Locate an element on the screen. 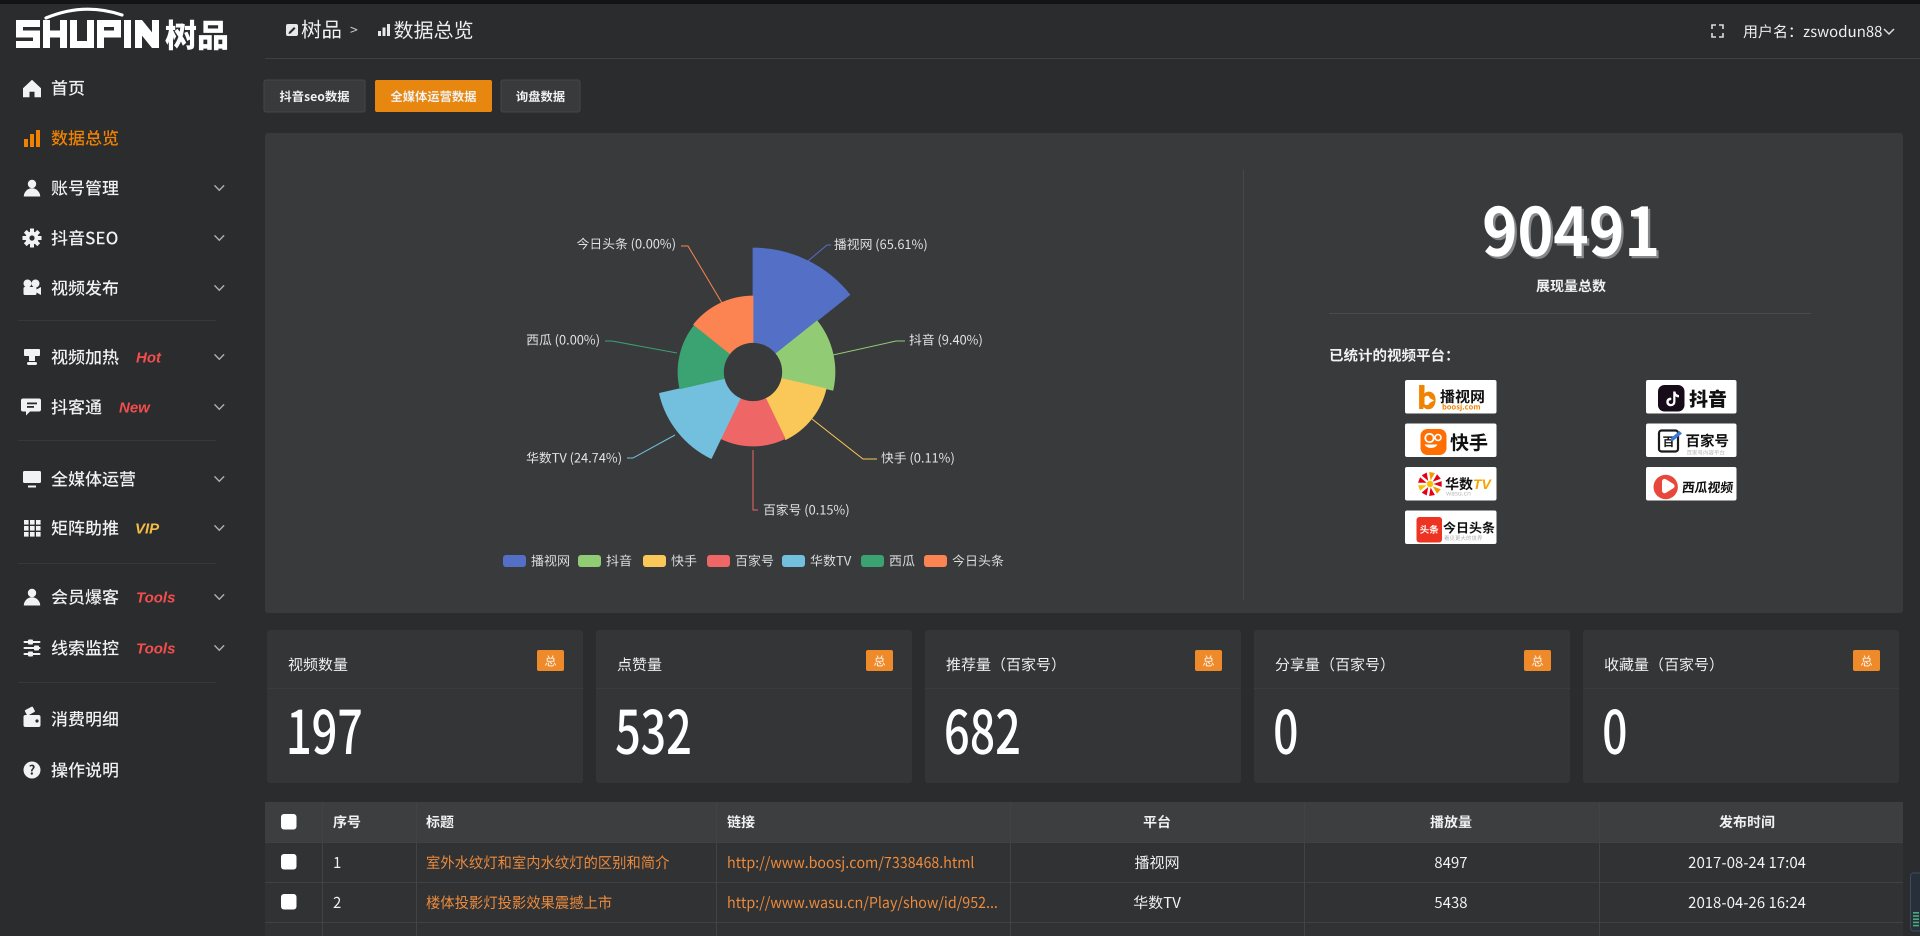  svg-text: TV is located at coordinates (1483, 484).